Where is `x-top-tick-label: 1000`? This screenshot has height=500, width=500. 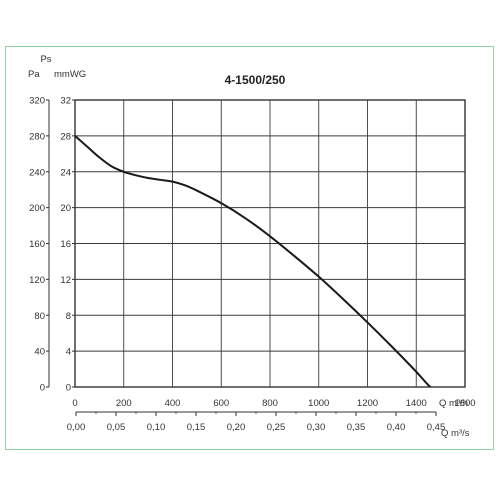
x-top-tick-label: 1000 is located at coordinates (318, 403).